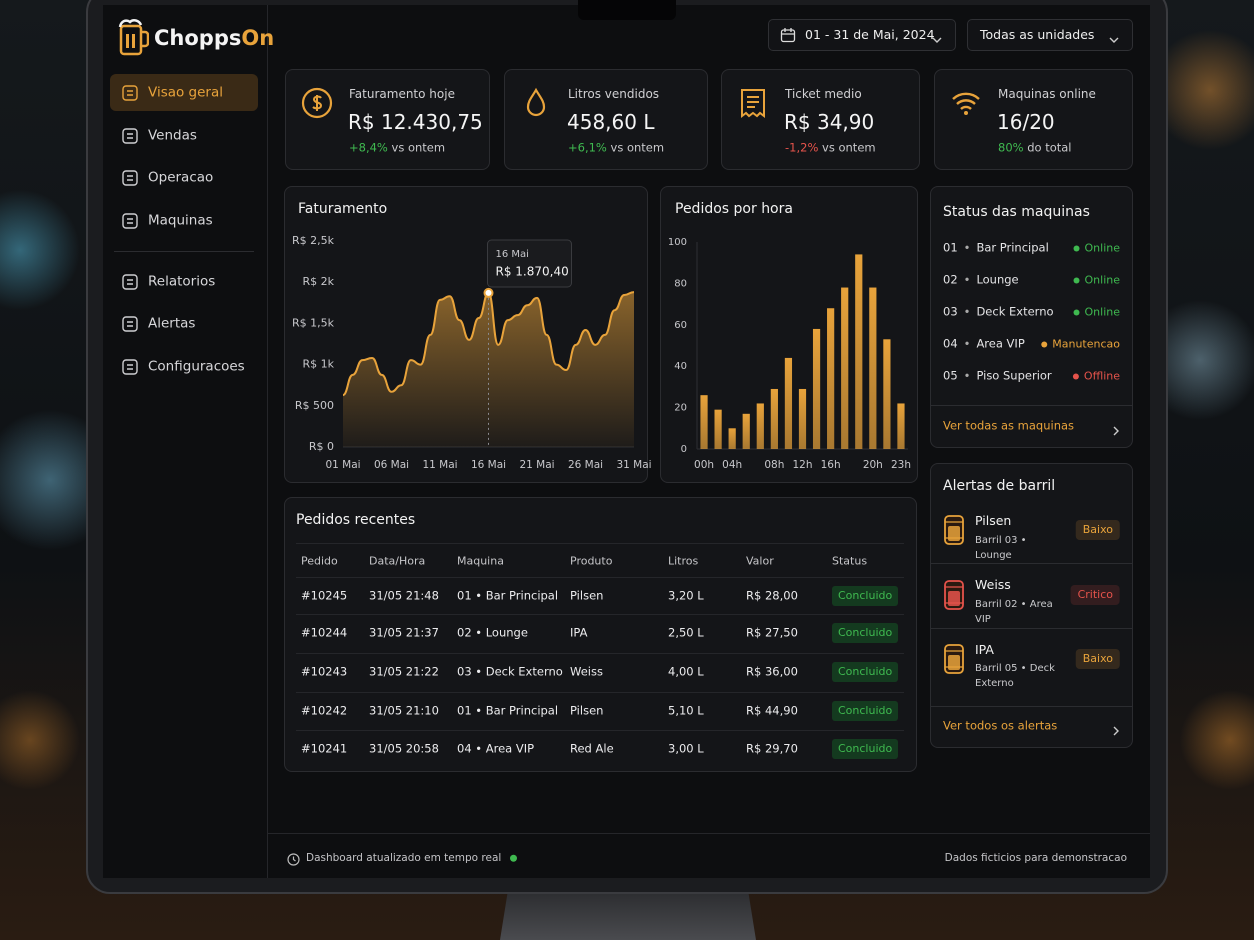 The height and width of the screenshot is (940, 1254). I want to click on nav-divider, so click(184, 251).